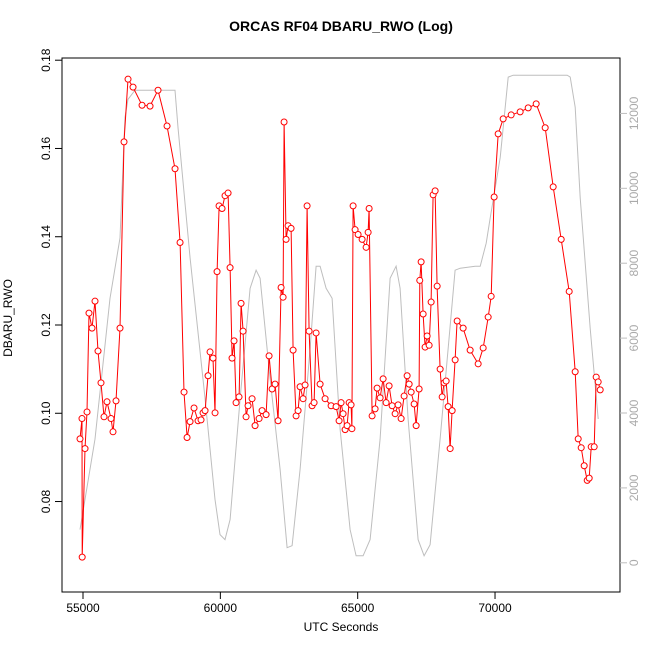 The width and height of the screenshot is (650, 650). What do you see at coordinates (46, 413) in the screenshot?
I see `y-tick-label: 0.10` at bounding box center [46, 413].